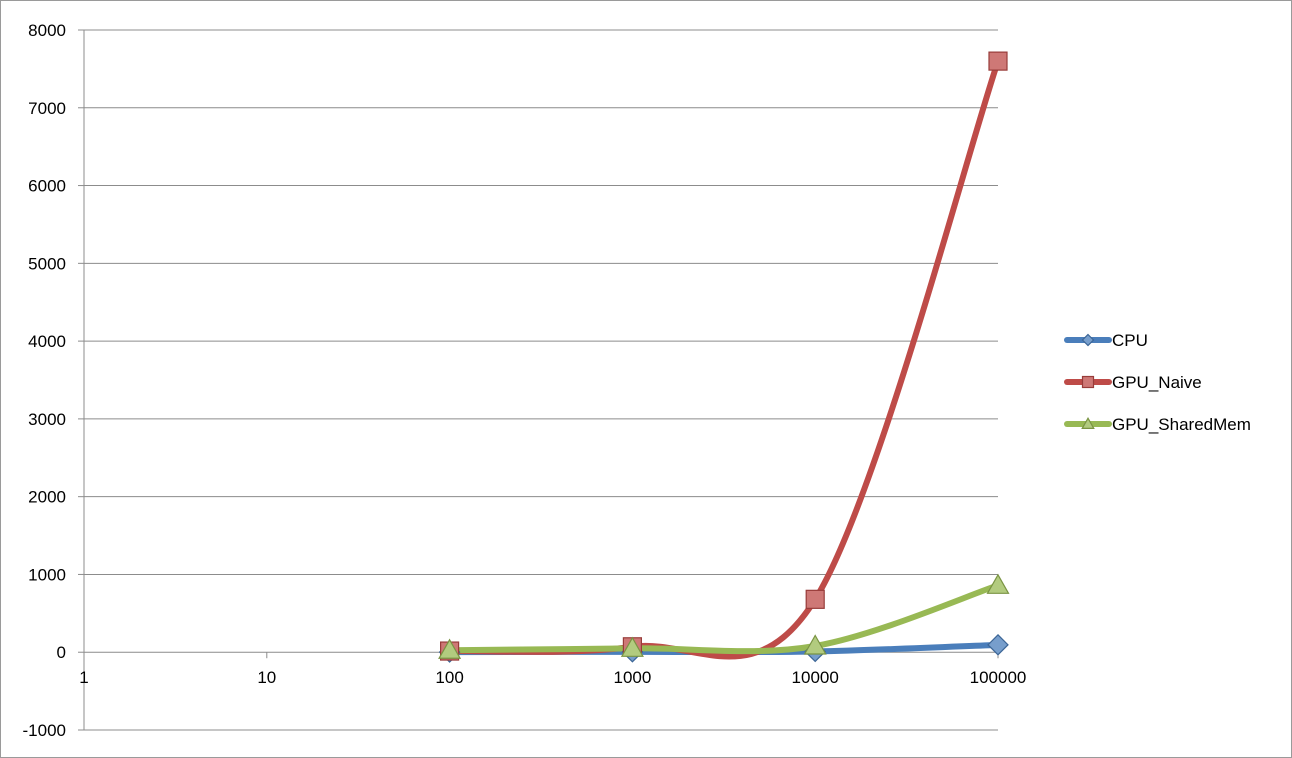 The width and height of the screenshot is (1292, 758). What do you see at coordinates (998, 644) in the screenshot?
I see `data-point-cpu` at bounding box center [998, 644].